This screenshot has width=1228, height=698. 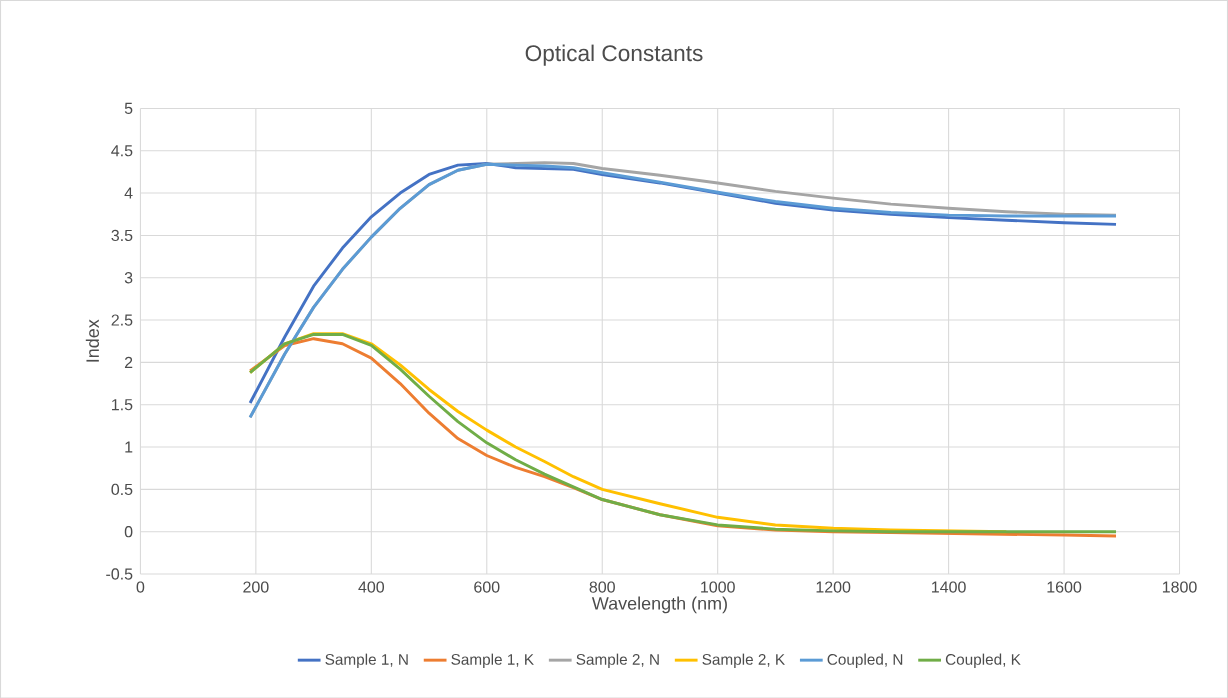 What do you see at coordinates (949, 587) in the screenshot?
I see `x-tick-label: 1400` at bounding box center [949, 587].